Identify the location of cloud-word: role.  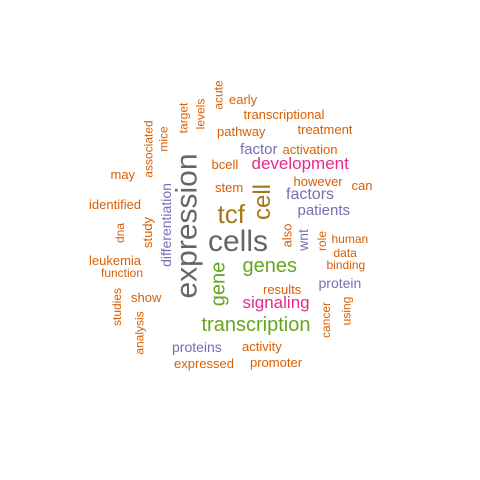
(322, 241).